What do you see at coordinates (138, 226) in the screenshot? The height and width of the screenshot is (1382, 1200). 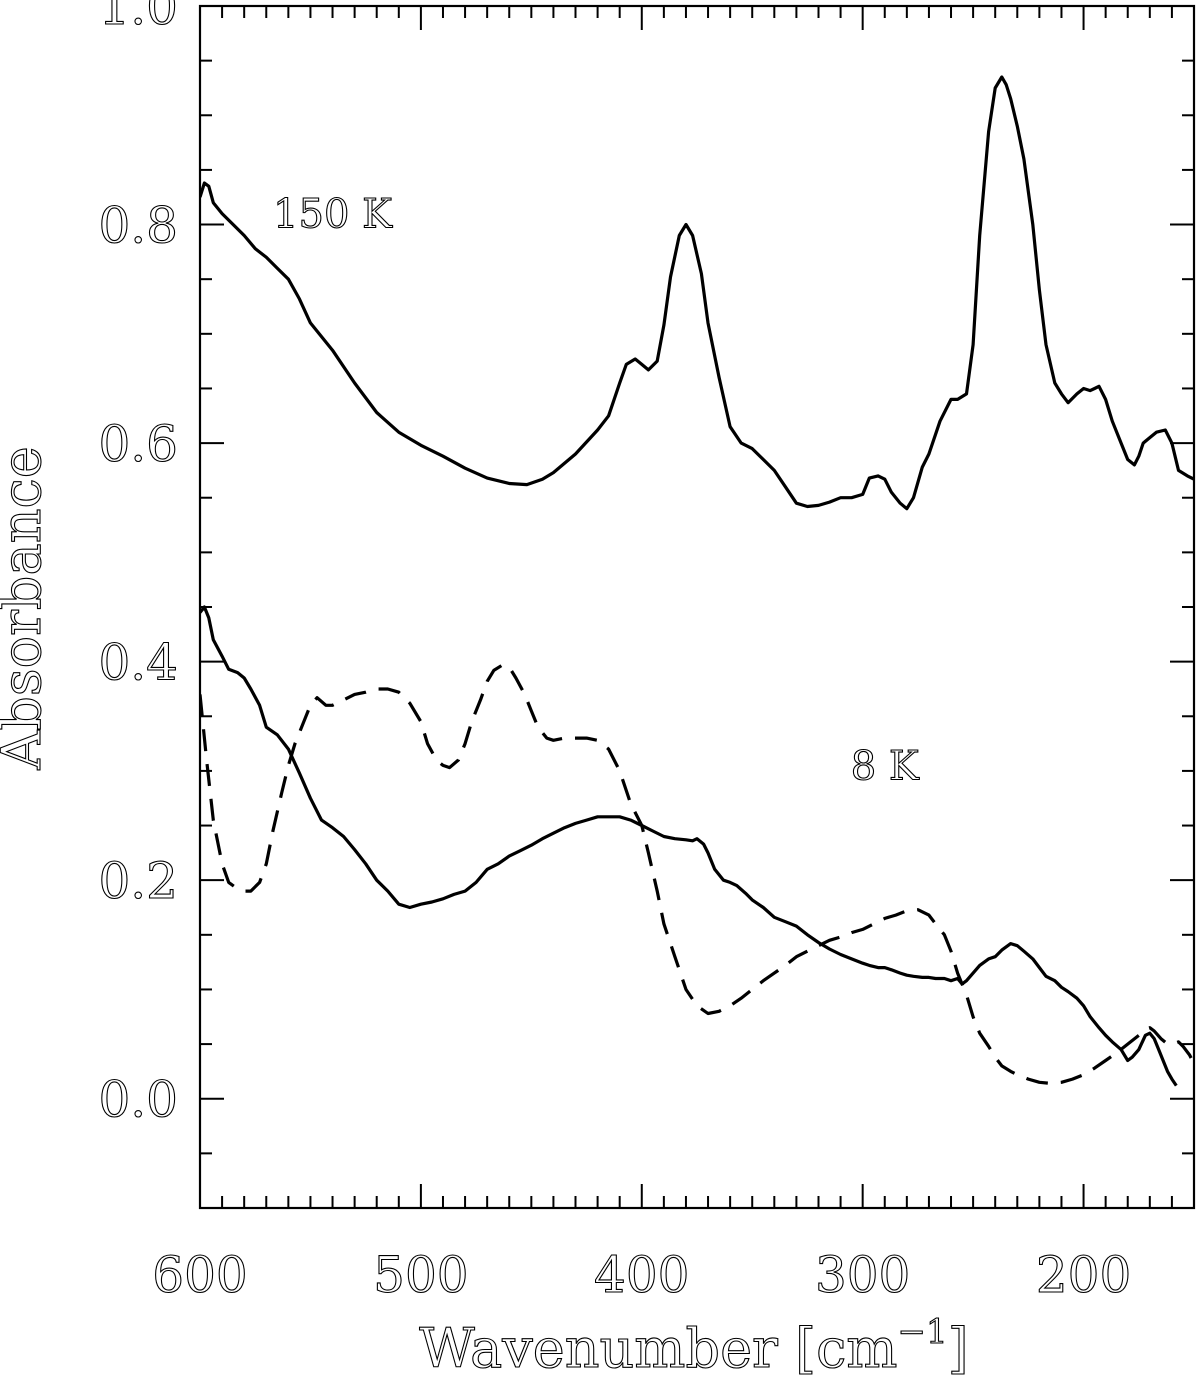 I see `y-tick-label: 0.8` at bounding box center [138, 226].